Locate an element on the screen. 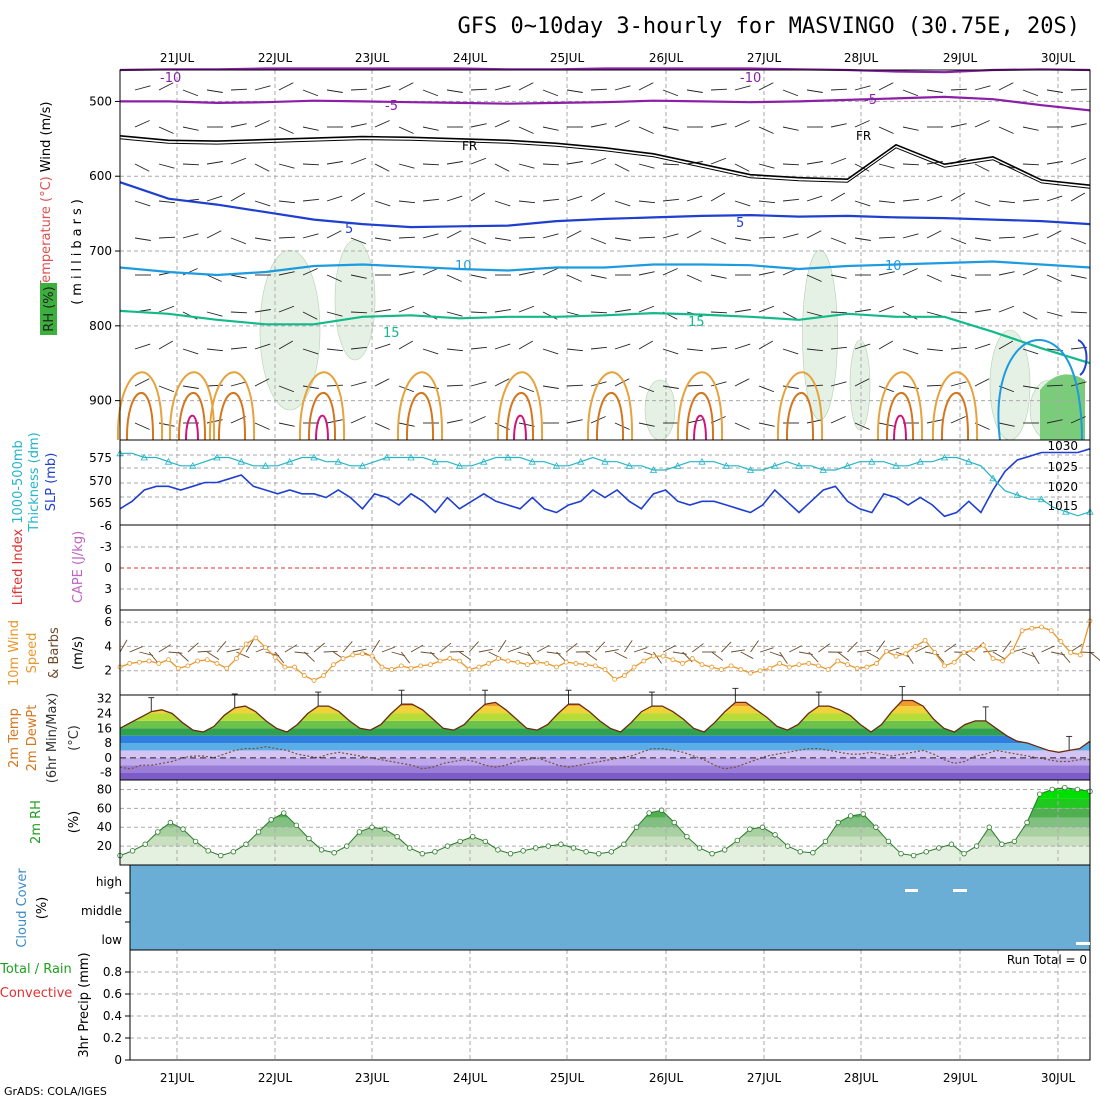 The height and width of the screenshot is (1100, 1100). ylabel-temp2m: (6hr Min/Max) is located at coordinates (52, 738).